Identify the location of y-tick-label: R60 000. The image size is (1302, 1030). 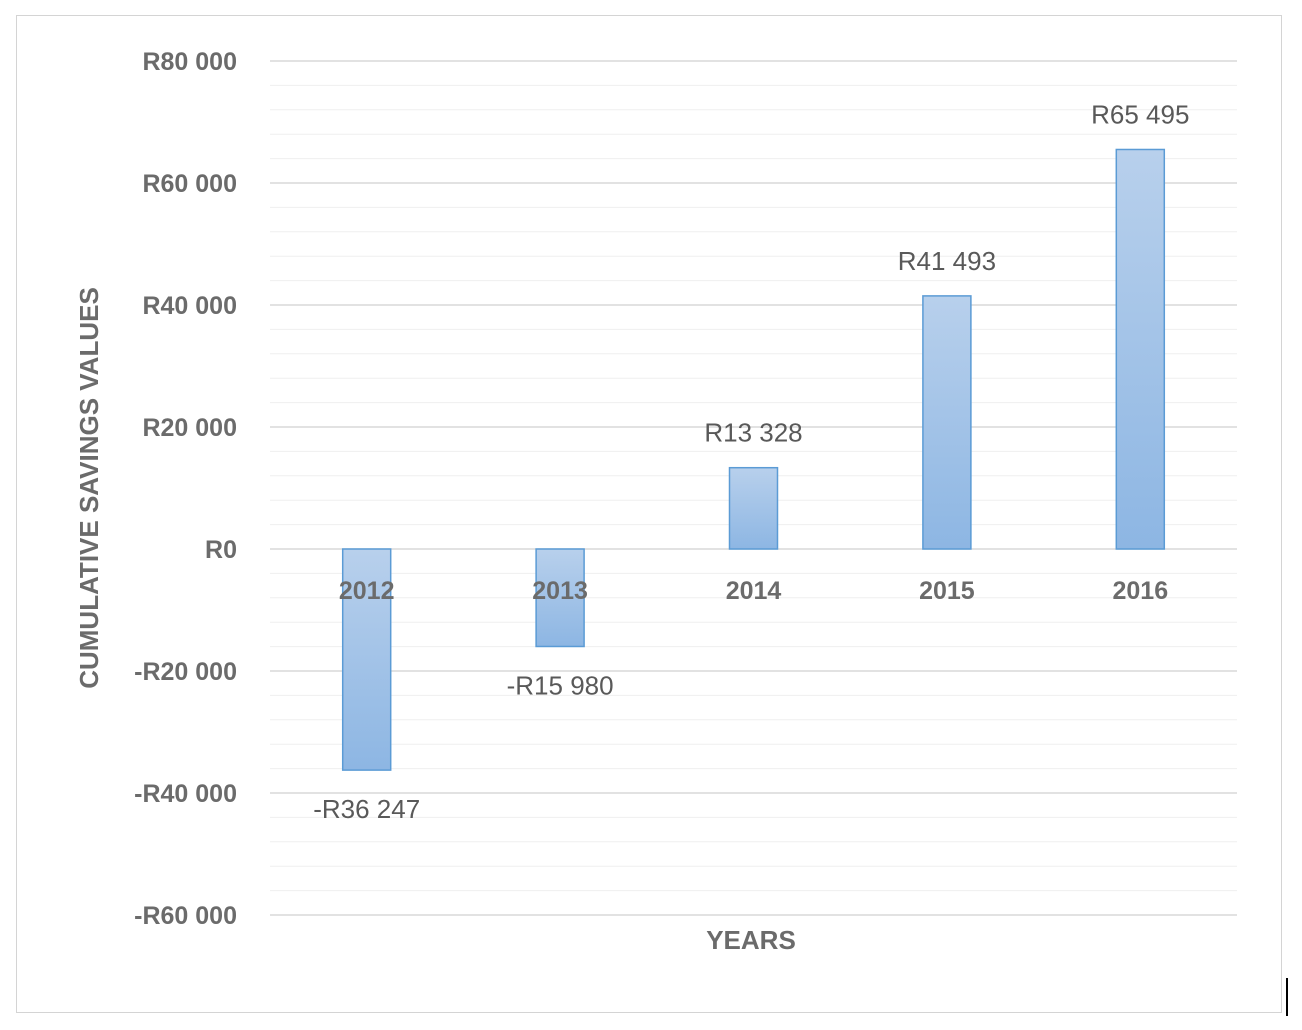
(189, 184).